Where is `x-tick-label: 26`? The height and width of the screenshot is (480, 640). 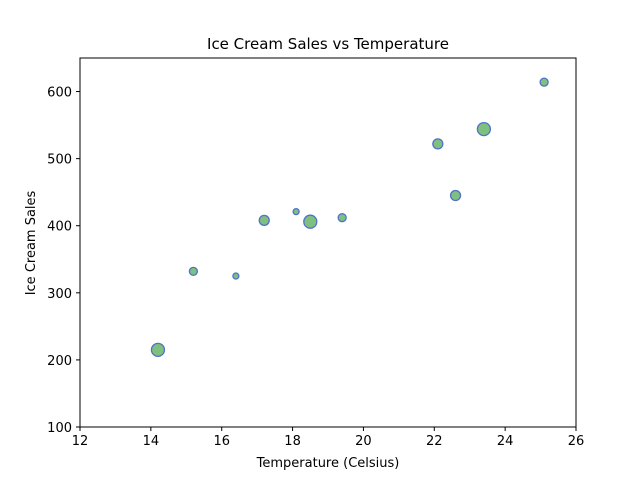 x-tick-label: 26 is located at coordinates (576, 441).